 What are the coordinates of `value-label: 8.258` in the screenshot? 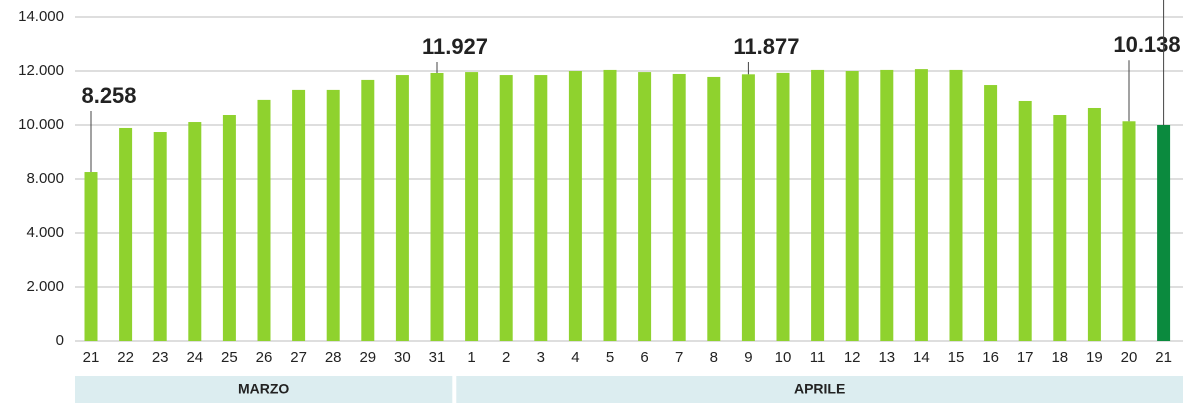 It's located at (108, 95).